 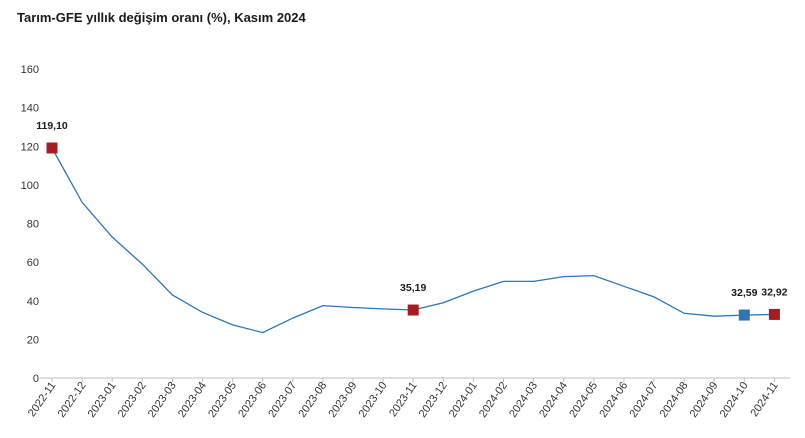 I want to click on data-label: 119,10, so click(x=52, y=126).